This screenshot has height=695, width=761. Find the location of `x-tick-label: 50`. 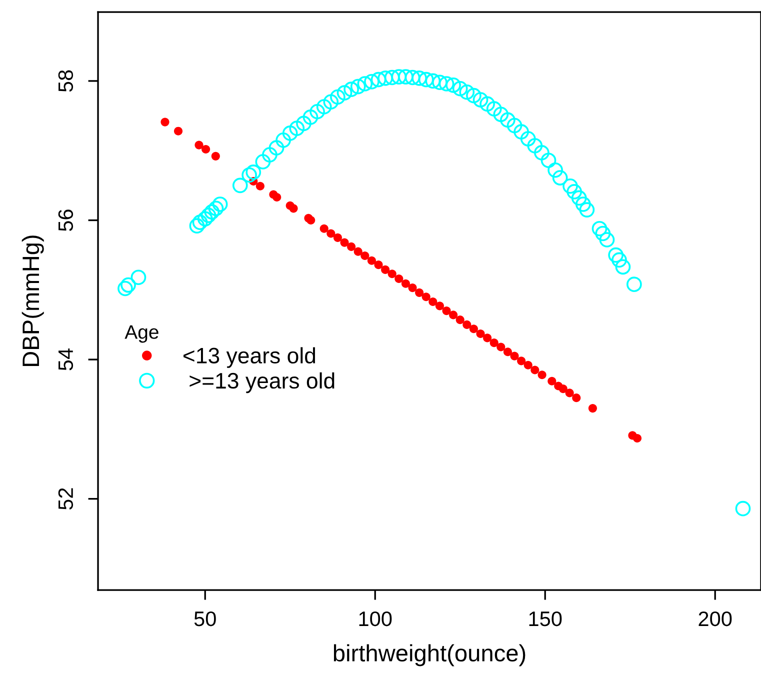

x-tick-label: 50 is located at coordinates (205, 618).